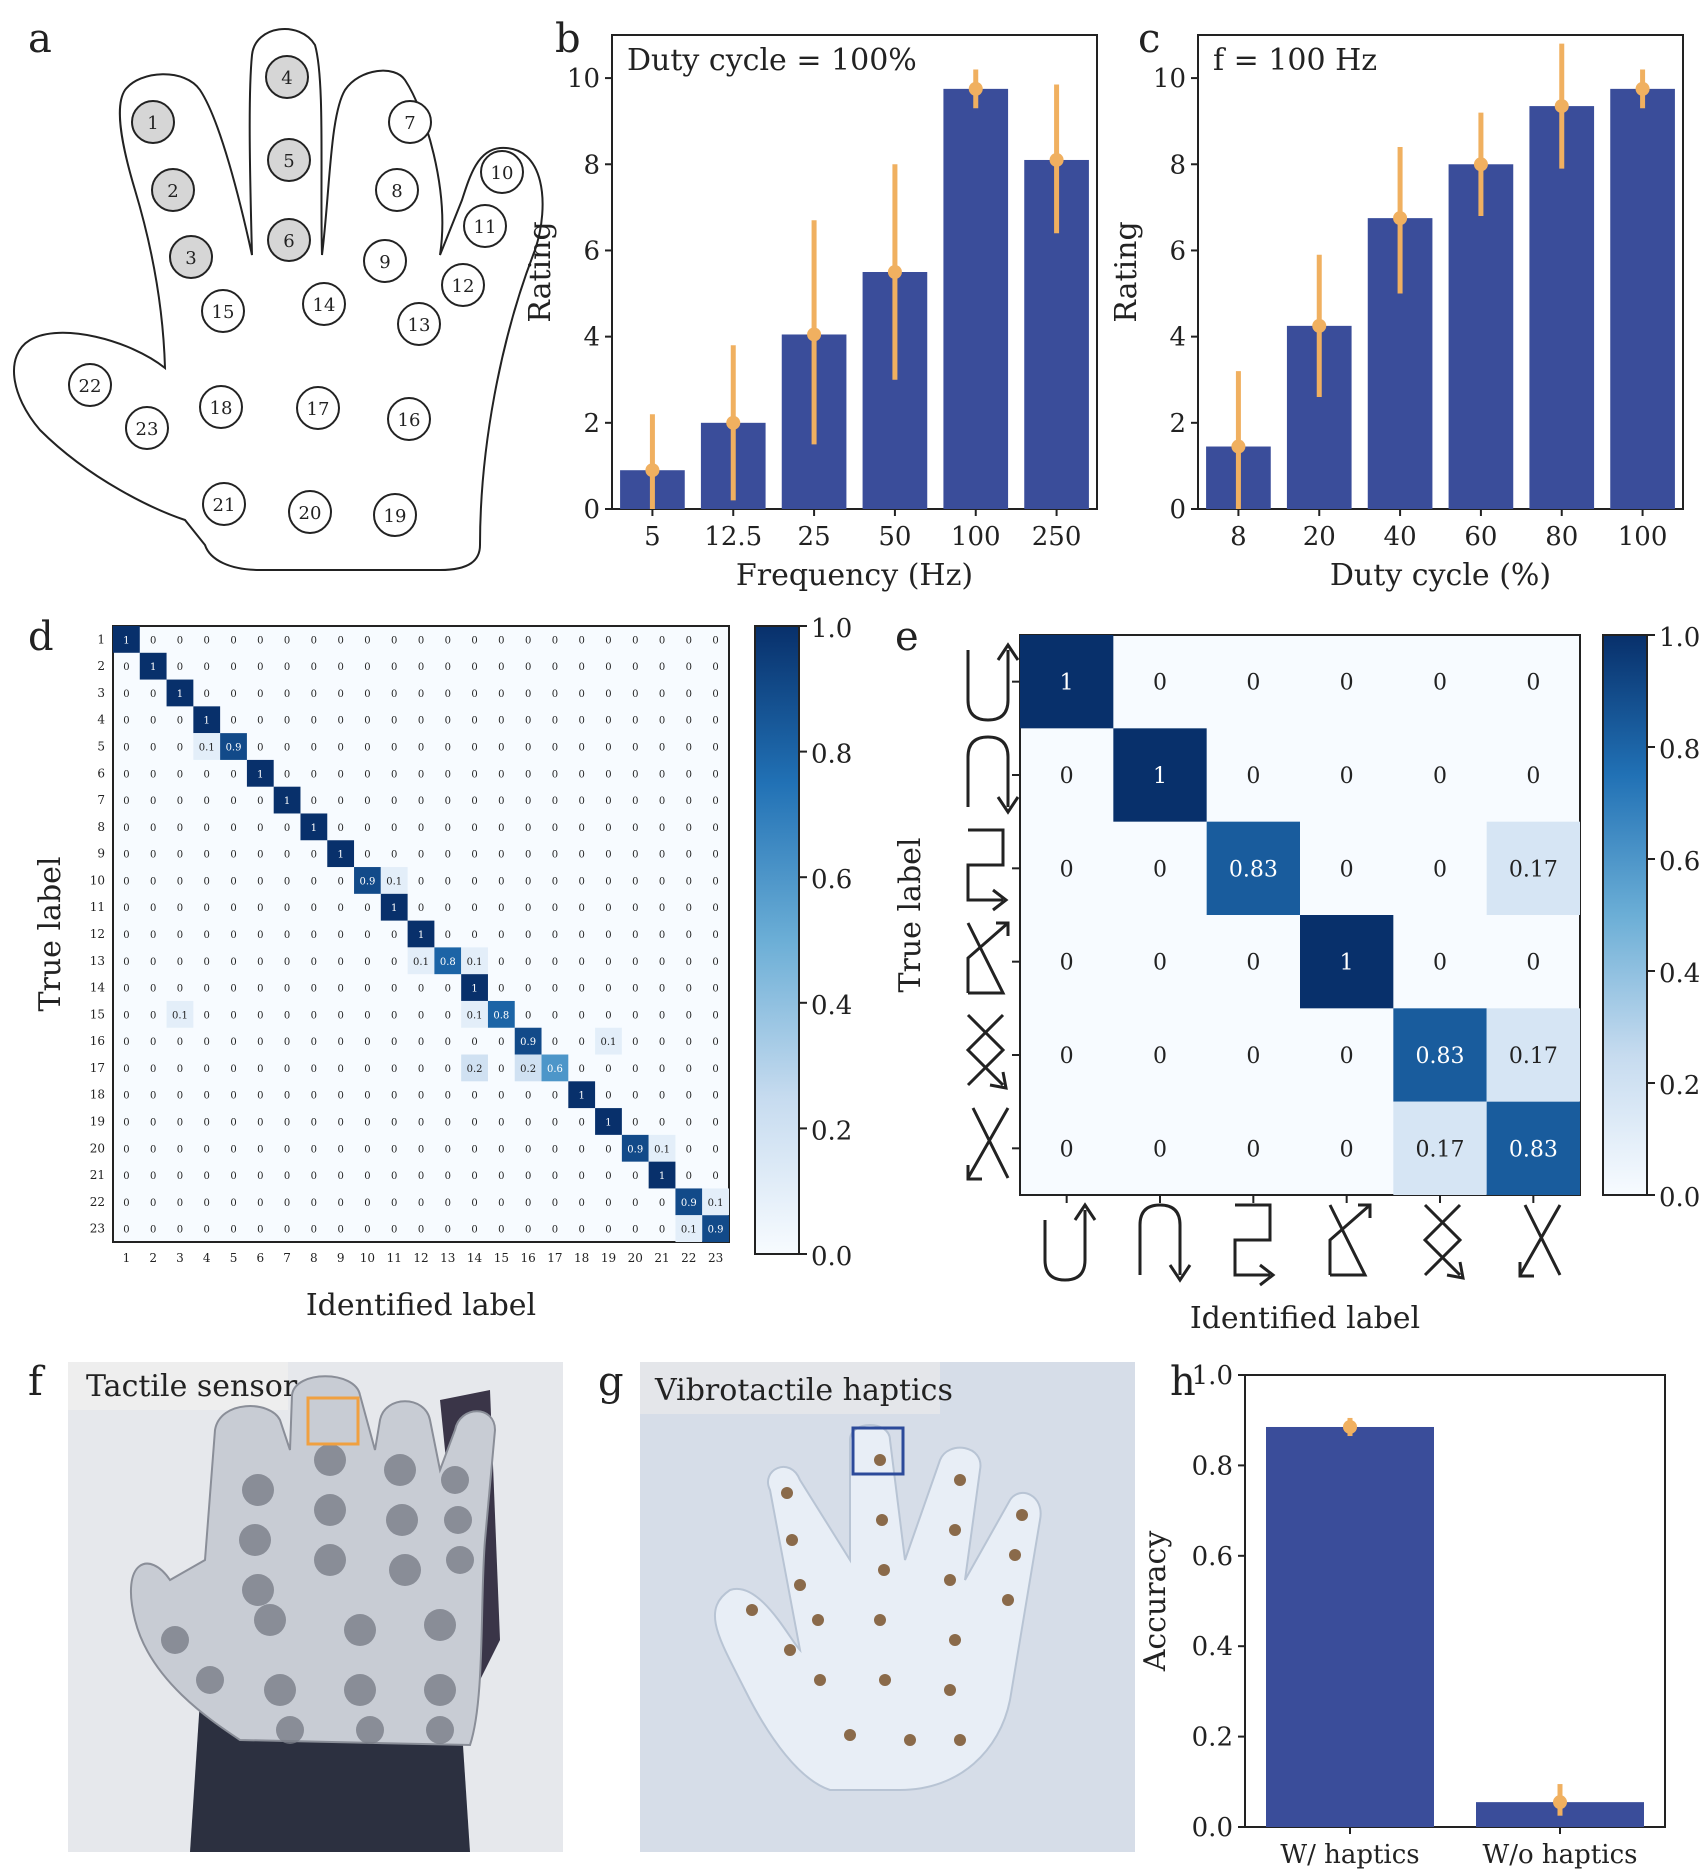 The height and width of the screenshot is (1869, 1702). Describe the element at coordinates (689, 1069) in the screenshot. I see `cell-value-17-22: 0` at that location.